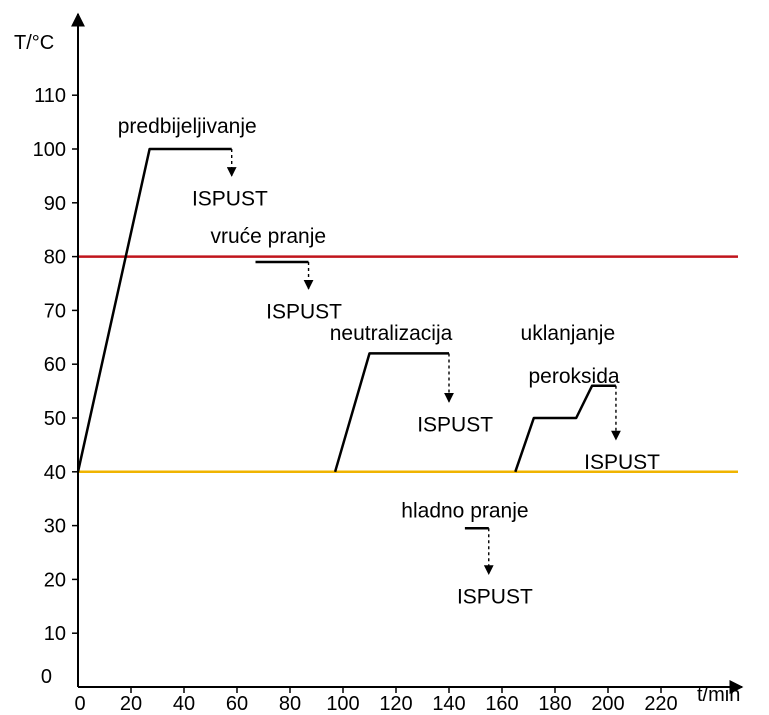  Describe the element at coordinates (554, 704) in the screenshot. I see `x-tick-label: 180` at that location.